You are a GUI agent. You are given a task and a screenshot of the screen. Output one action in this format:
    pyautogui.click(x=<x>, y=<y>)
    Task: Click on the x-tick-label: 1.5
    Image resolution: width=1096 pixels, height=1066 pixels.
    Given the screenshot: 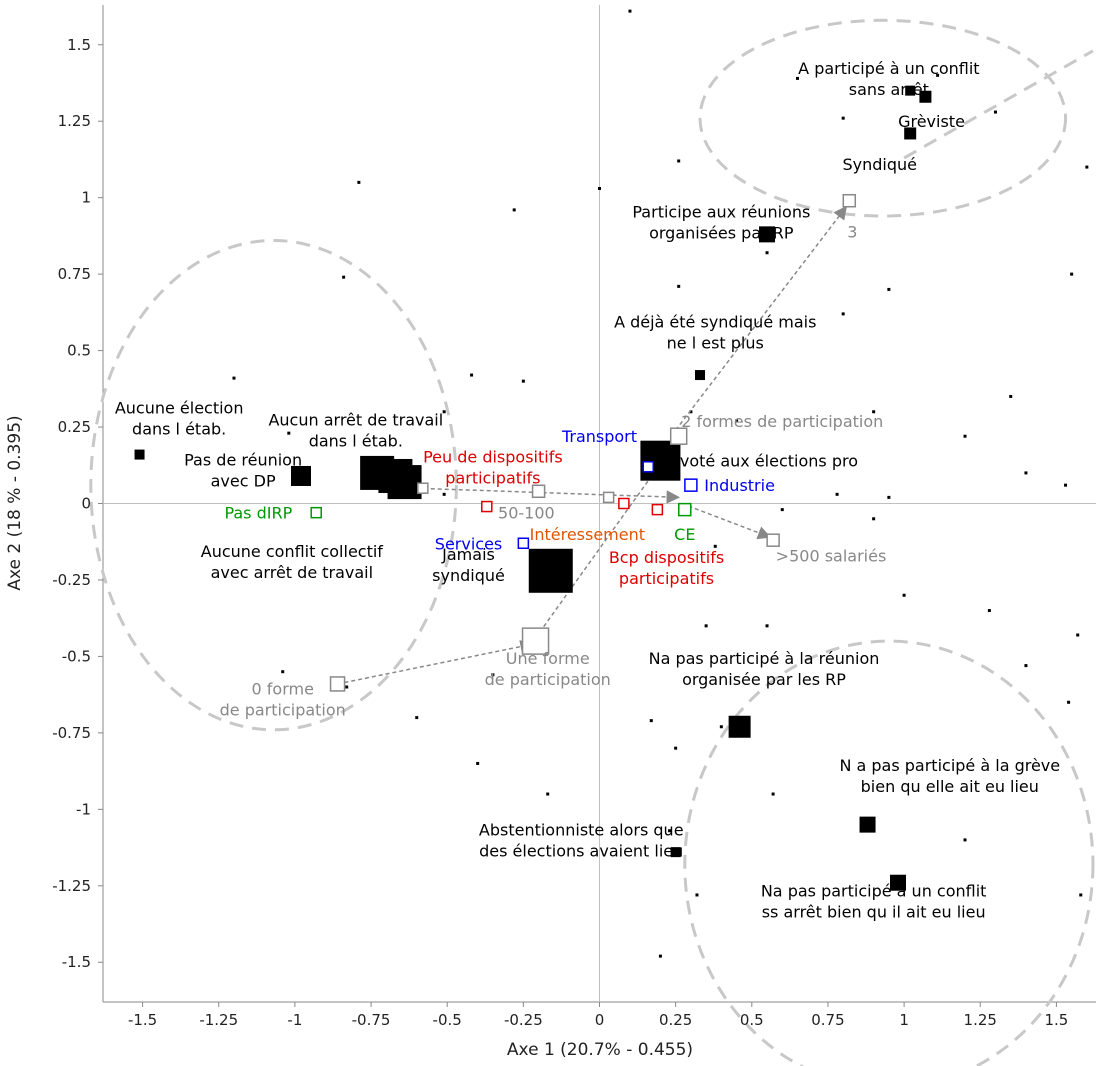 What is the action you would take?
    pyautogui.click(x=1056, y=1020)
    